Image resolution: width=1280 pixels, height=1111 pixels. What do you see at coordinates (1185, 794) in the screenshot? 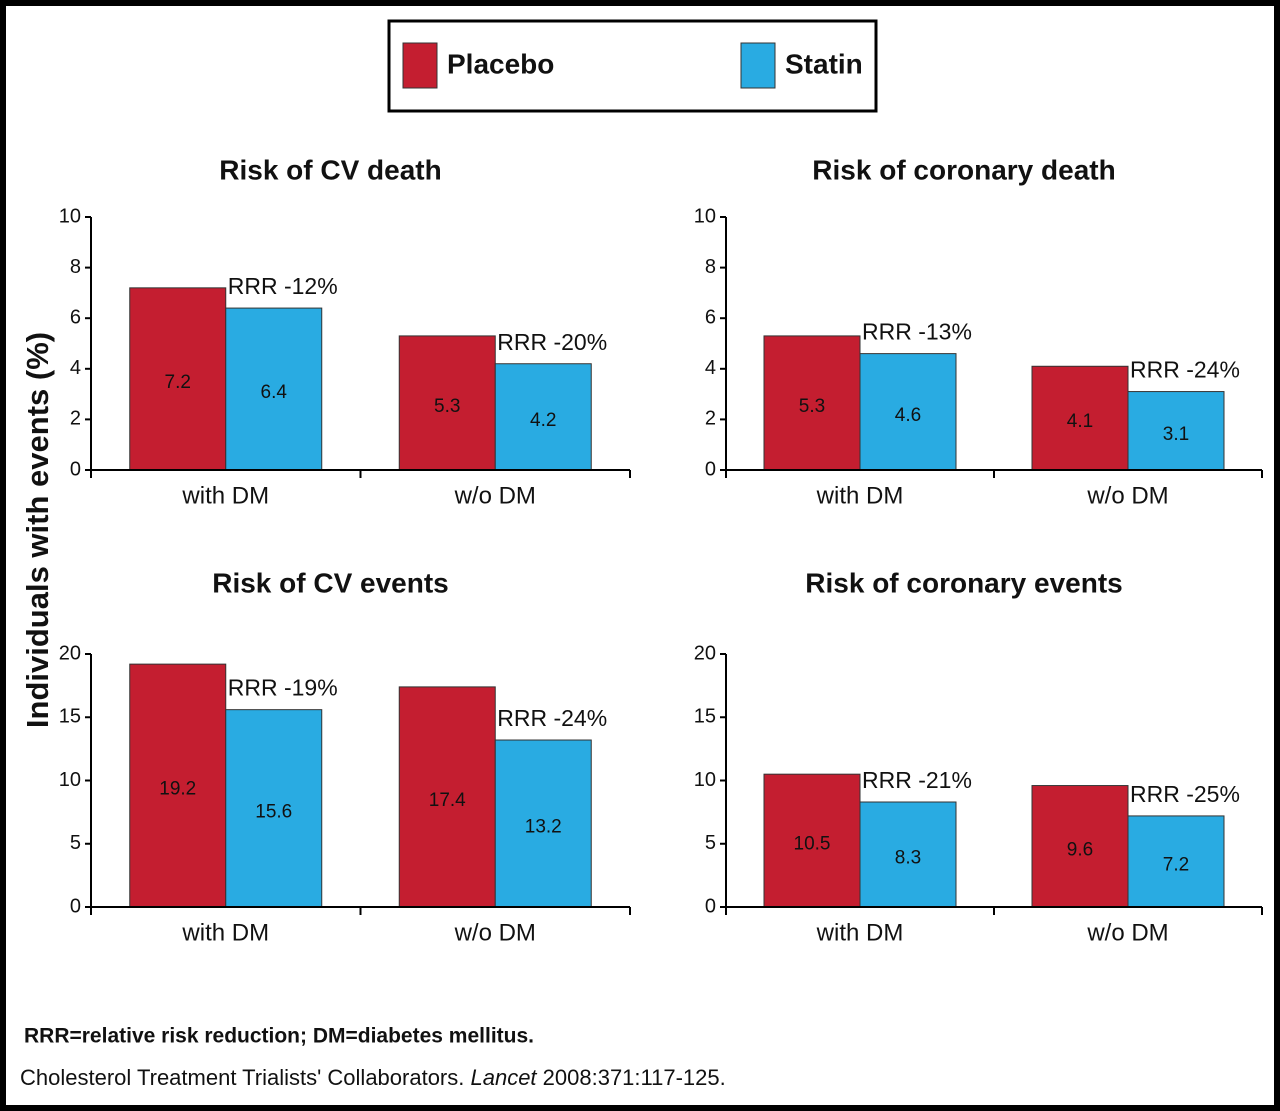
I see `annotation: RRR -25%` at bounding box center [1185, 794].